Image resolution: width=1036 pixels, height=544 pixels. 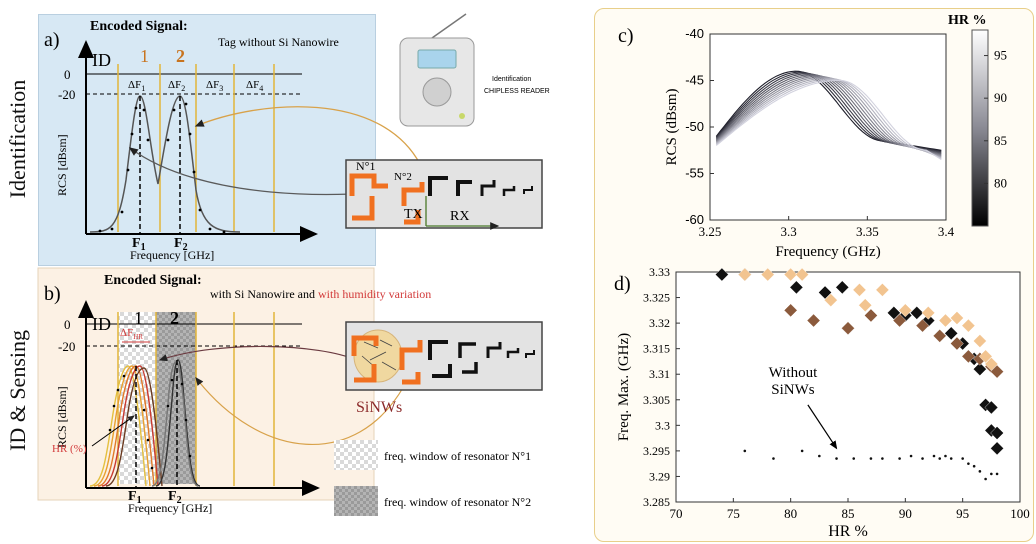 I want to click on panel-b-res2: 2, so click(x=174, y=318).